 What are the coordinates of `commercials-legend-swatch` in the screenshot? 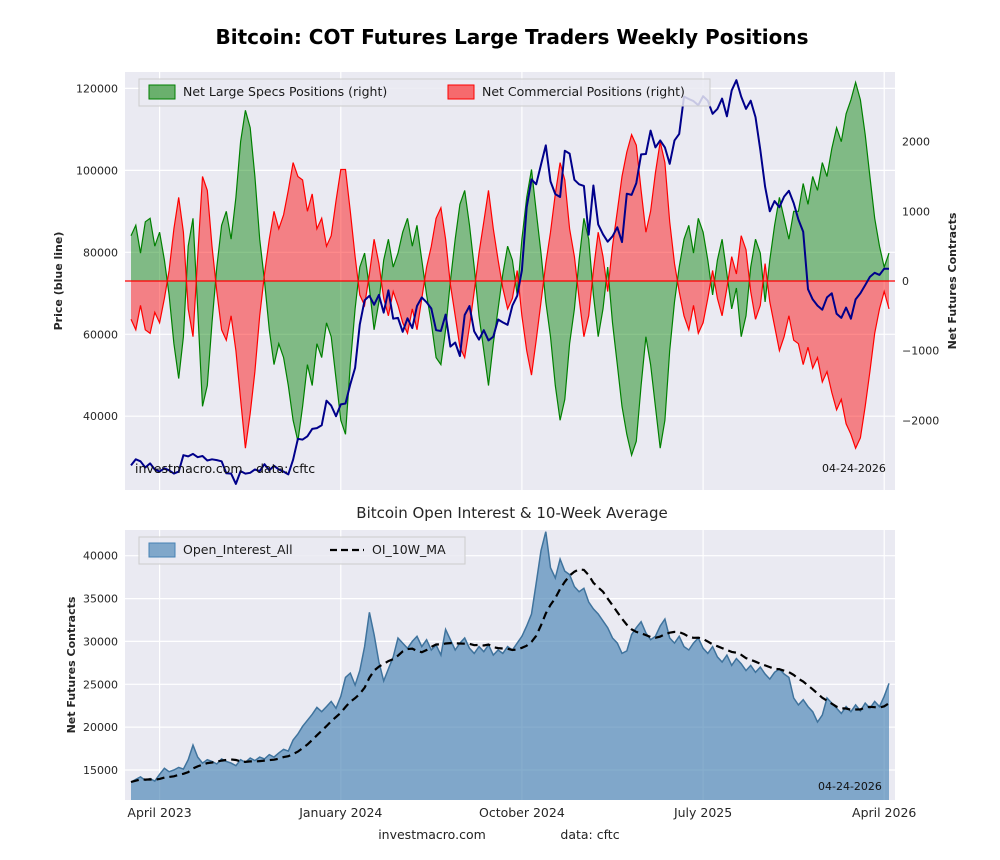 It's located at (461, 92).